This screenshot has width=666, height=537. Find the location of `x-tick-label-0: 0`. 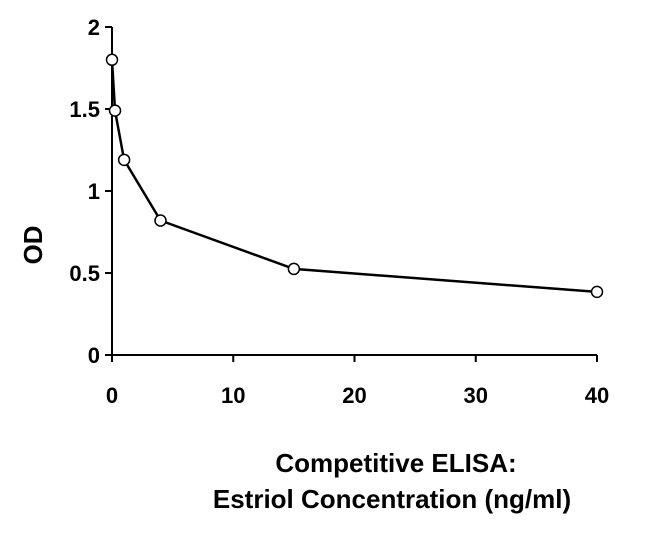

x-tick-label-0: 0 is located at coordinates (112, 395).